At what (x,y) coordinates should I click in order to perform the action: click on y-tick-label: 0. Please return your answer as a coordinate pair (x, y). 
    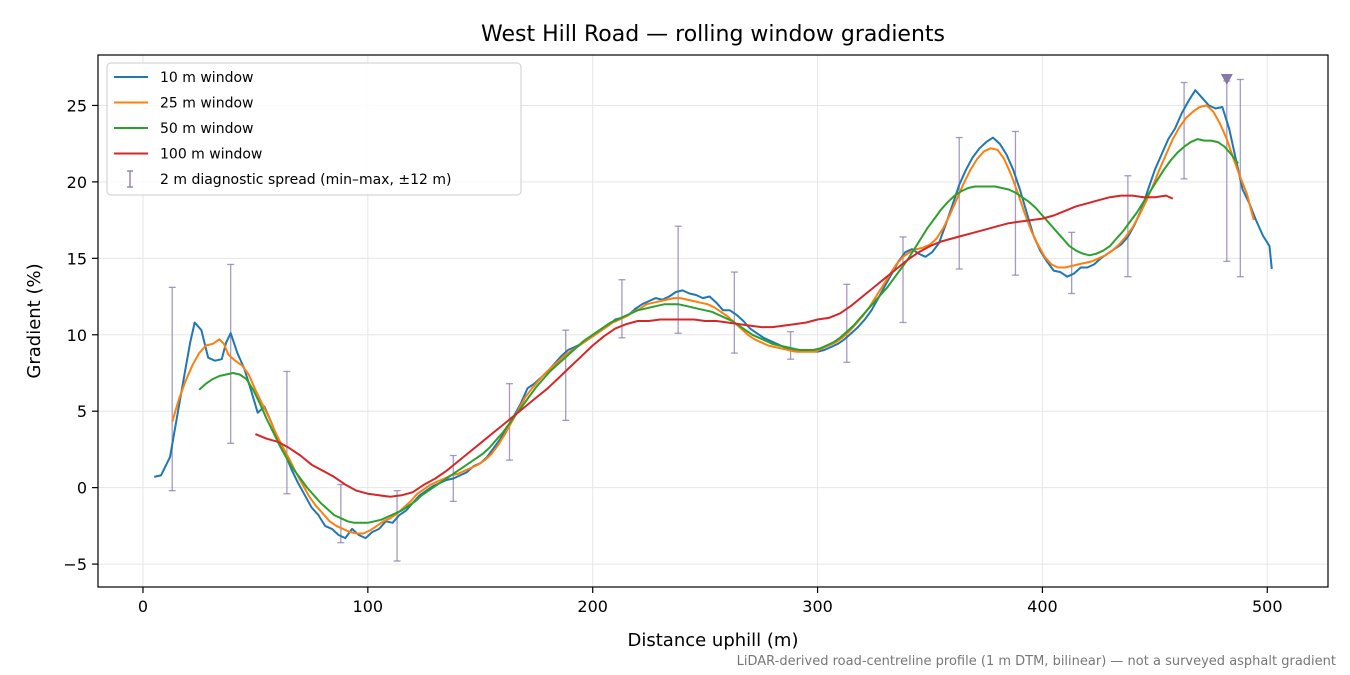
    Looking at the image, I should click on (82, 488).